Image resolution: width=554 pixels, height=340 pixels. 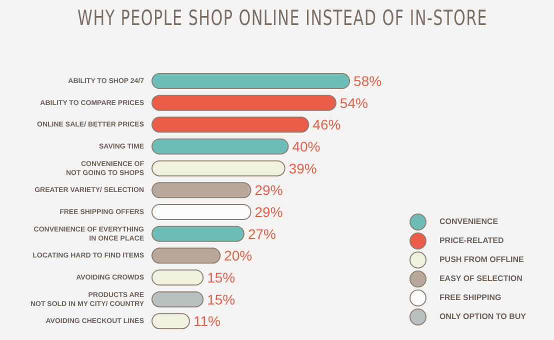 What do you see at coordinates (481, 259) in the screenshot?
I see `legend-label: PUSH FROM OFFLINE` at bounding box center [481, 259].